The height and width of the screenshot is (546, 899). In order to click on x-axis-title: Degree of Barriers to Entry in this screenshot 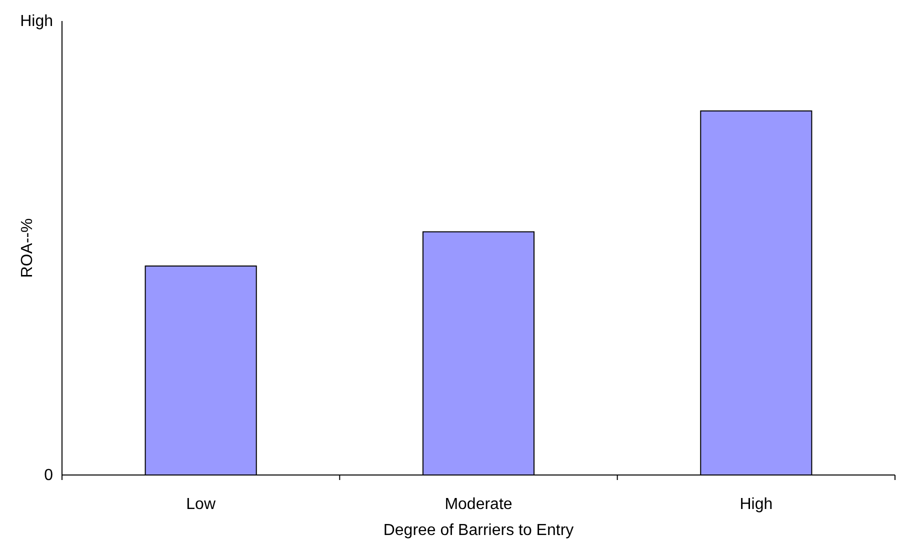, I will do `click(478, 530)`.